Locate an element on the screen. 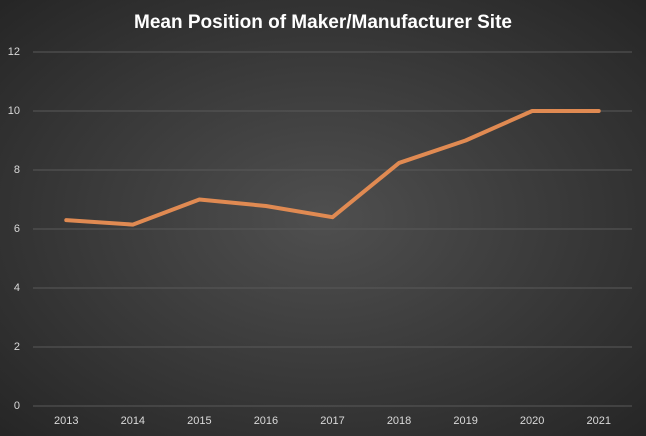 The width and height of the screenshot is (646, 436). x-tick-label: 2014 is located at coordinates (133, 421).